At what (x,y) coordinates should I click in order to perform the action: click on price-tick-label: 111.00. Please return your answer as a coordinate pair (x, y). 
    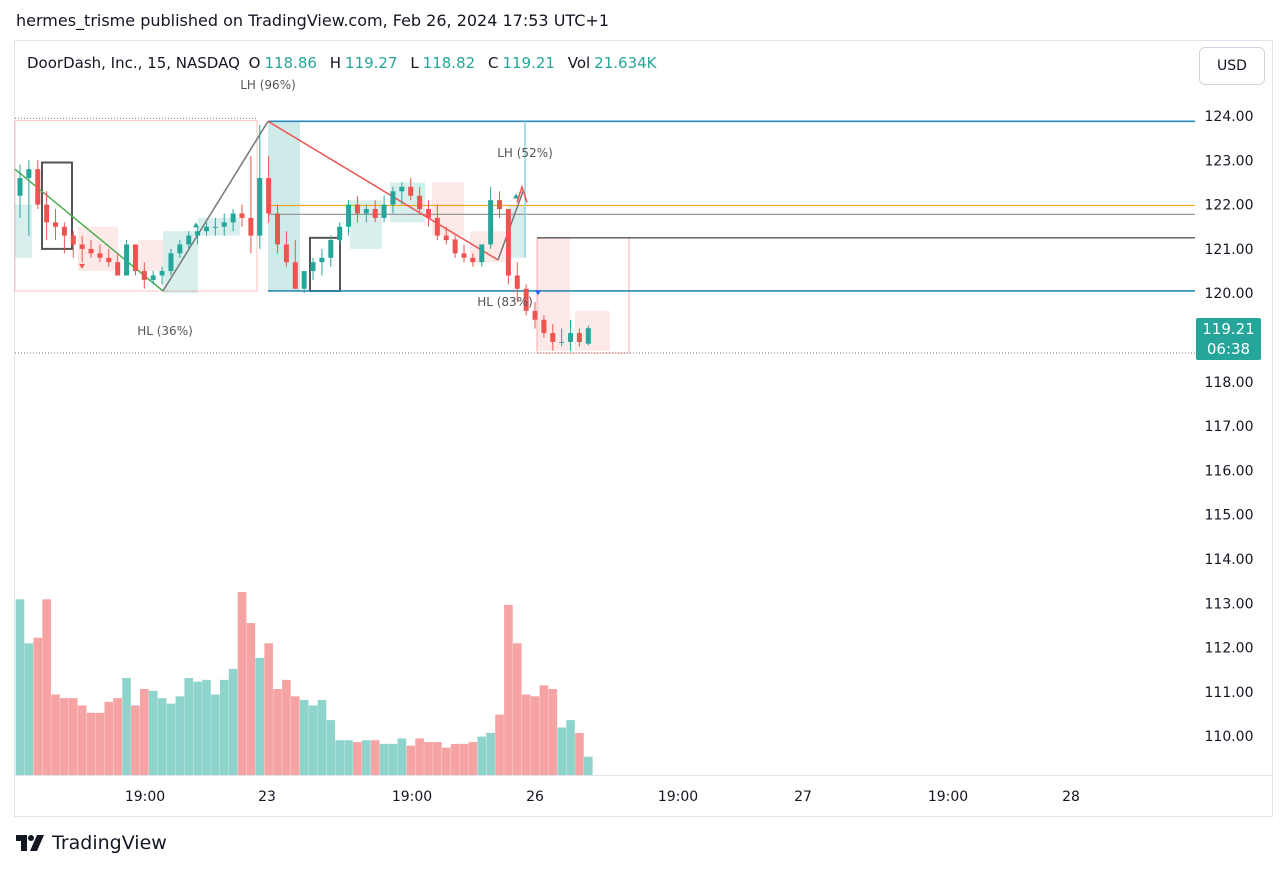
    Looking at the image, I should click on (1229, 693).